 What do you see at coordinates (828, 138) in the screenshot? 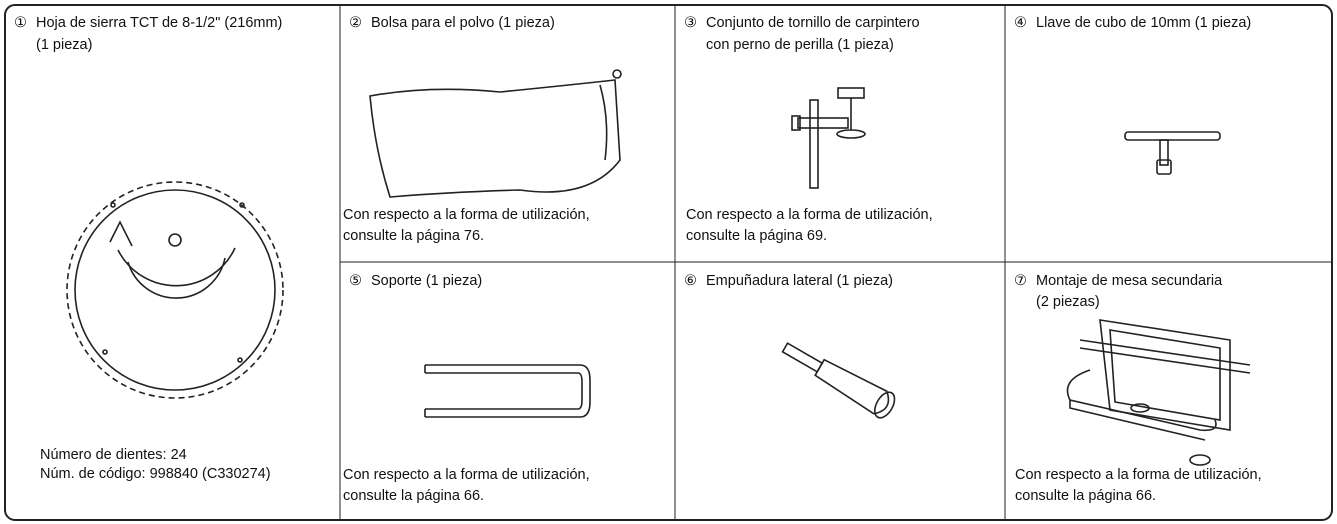
I see `vise-illustration` at bounding box center [828, 138].